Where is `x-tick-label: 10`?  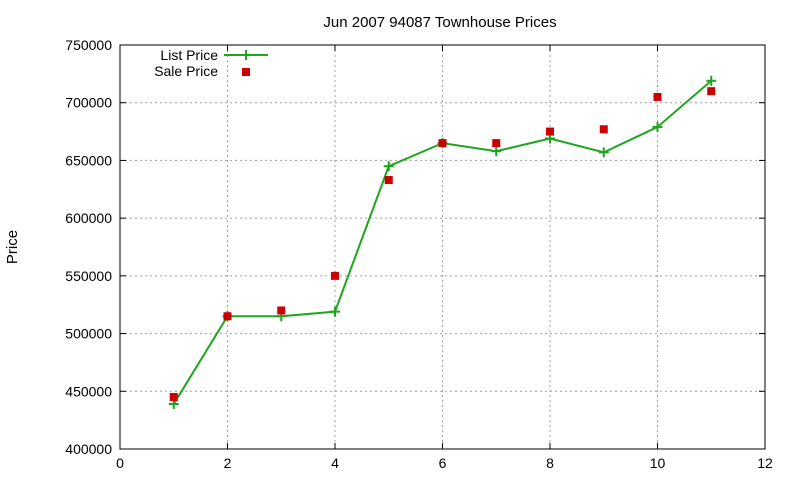 x-tick-label: 10 is located at coordinates (658, 463).